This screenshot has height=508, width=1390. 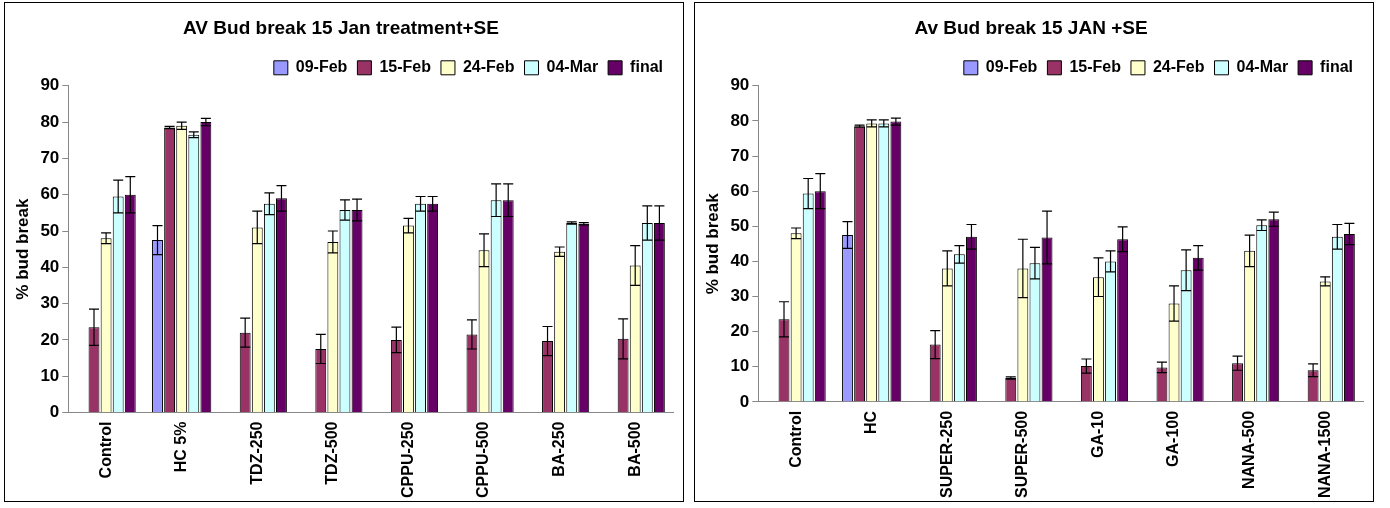 What do you see at coordinates (946, 454) in the screenshot?
I see `x-tick-label: SUPER-250` at bounding box center [946, 454].